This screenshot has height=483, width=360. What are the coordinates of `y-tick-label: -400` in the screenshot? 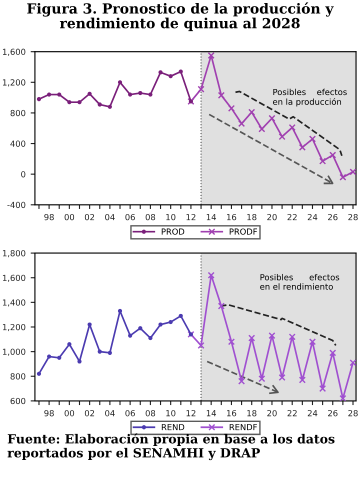 It's located at (16, 205).